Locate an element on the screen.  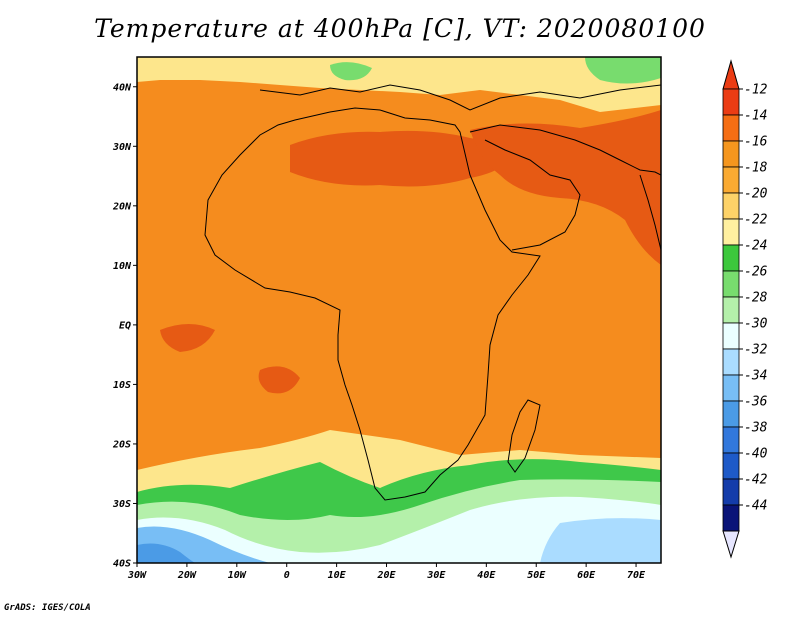
y-axis-ticks: 40N 30N 20N 10N EQ 10S 20S 30S 40S is located at coordinates (124, 326).